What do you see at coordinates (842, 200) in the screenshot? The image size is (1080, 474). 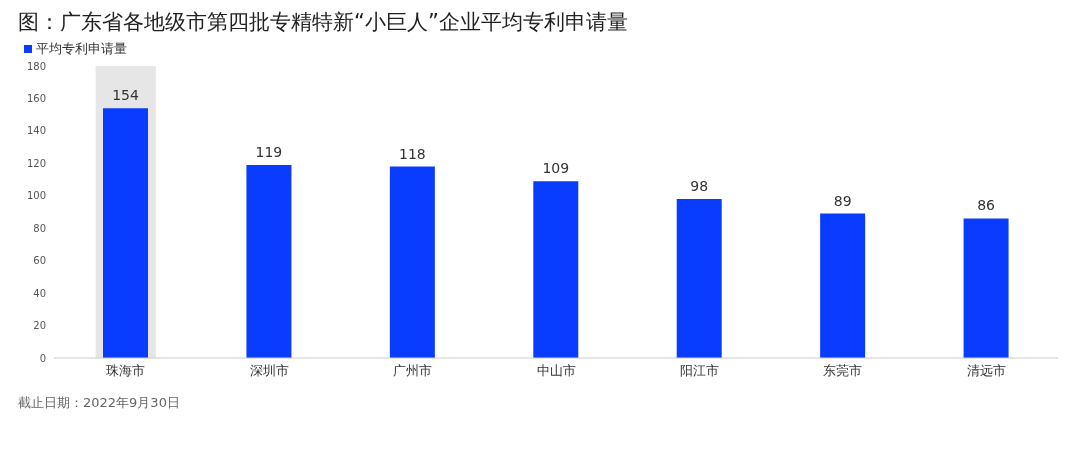 I see `data-label: 89` at bounding box center [842, 200].